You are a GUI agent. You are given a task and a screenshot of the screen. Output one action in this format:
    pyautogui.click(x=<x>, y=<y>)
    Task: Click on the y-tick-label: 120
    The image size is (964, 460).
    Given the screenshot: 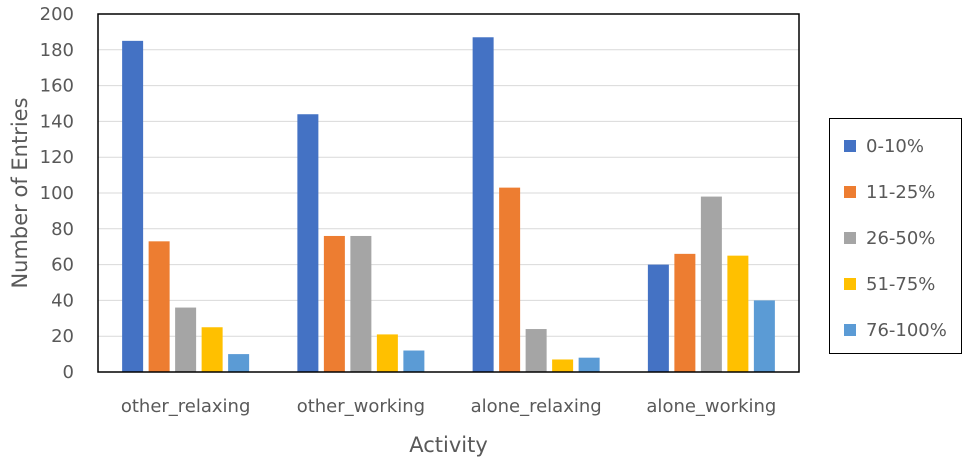 What is the action you would take?
    pyautogui.click(x=57, y=157)
    